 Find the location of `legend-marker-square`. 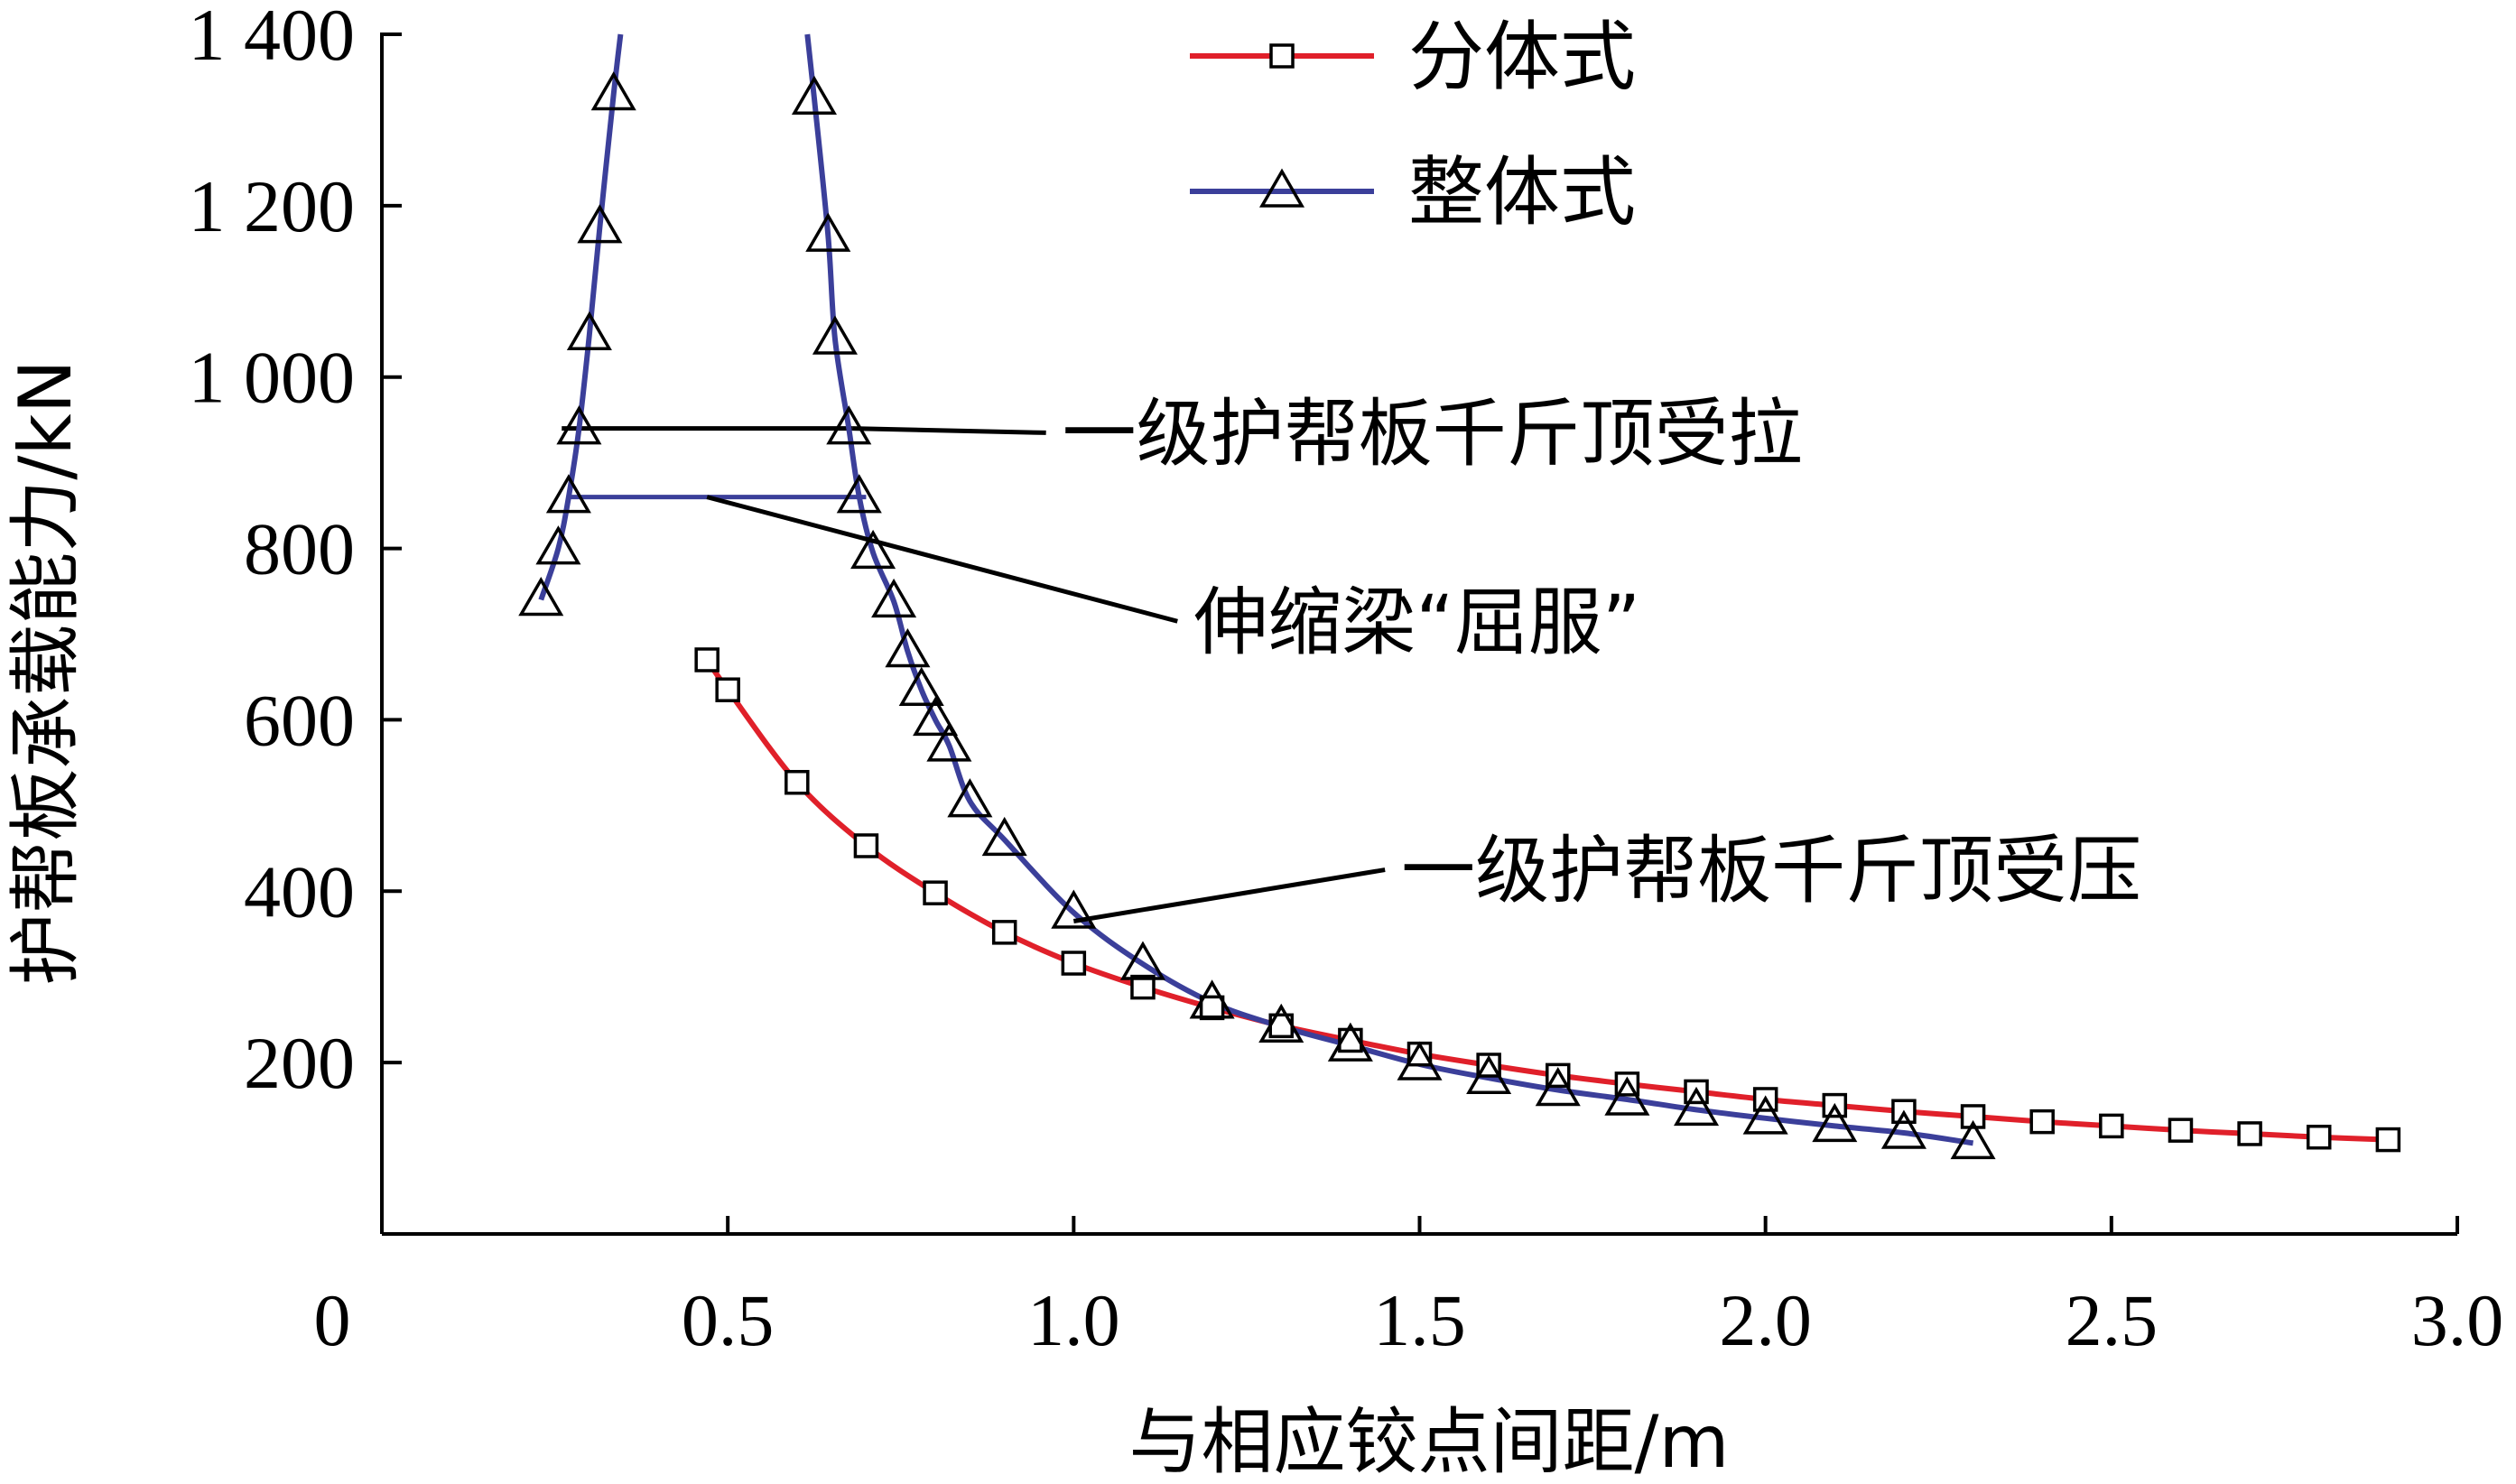

legend-marker-square is located at coordinates (1282, 56).